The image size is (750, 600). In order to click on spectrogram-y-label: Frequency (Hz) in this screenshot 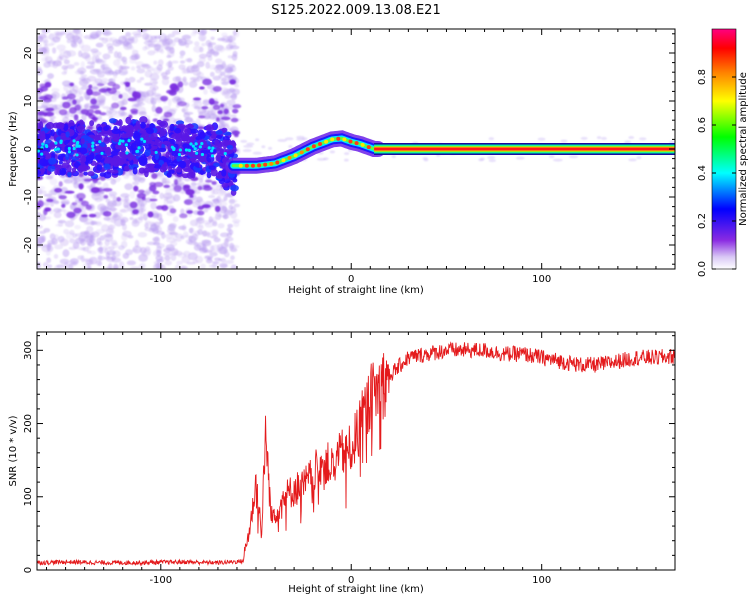, I will do `click(13, 149)`.